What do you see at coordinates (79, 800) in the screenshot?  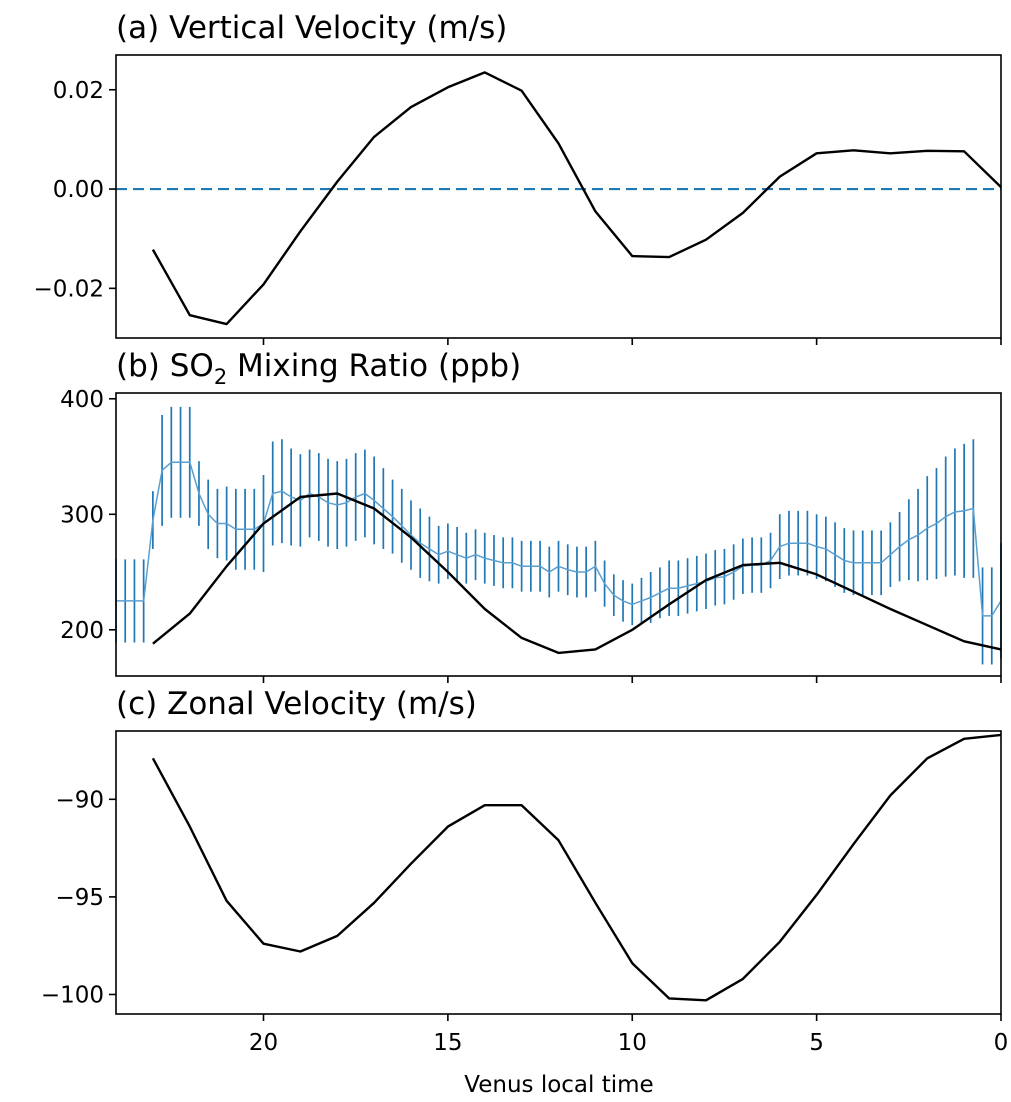 I see `panel-c-ytick-label: −90` at bounding box center [79, 800].